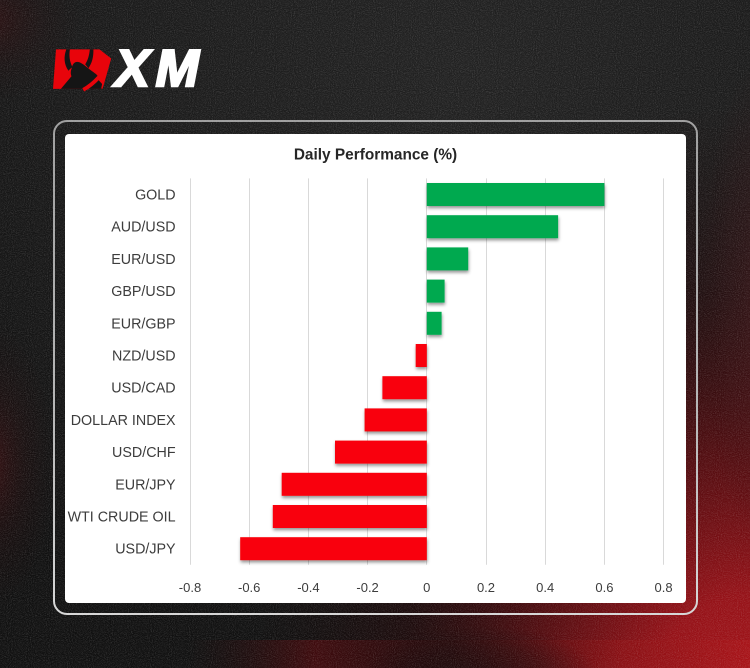  I want to click on svg-text: AUD/USD, so click(143, 228).